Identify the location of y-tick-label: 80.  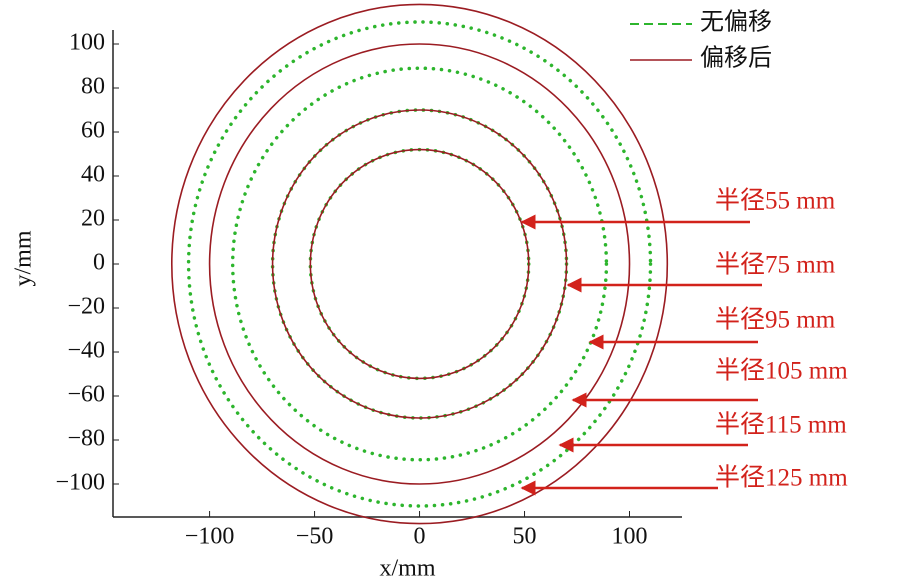
(93, 87).